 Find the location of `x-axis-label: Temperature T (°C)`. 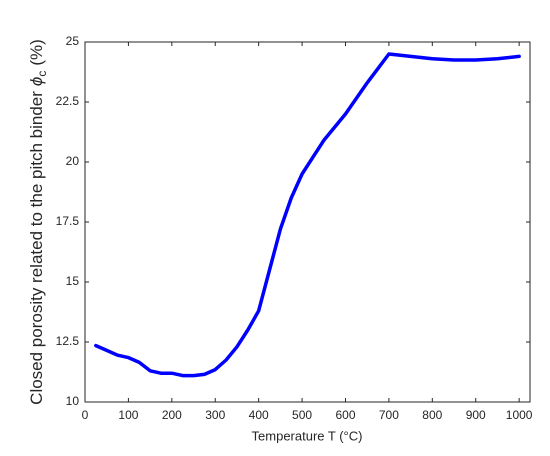

x-axis-label: Temperature T (°C) is located at coordinates (307, 435).